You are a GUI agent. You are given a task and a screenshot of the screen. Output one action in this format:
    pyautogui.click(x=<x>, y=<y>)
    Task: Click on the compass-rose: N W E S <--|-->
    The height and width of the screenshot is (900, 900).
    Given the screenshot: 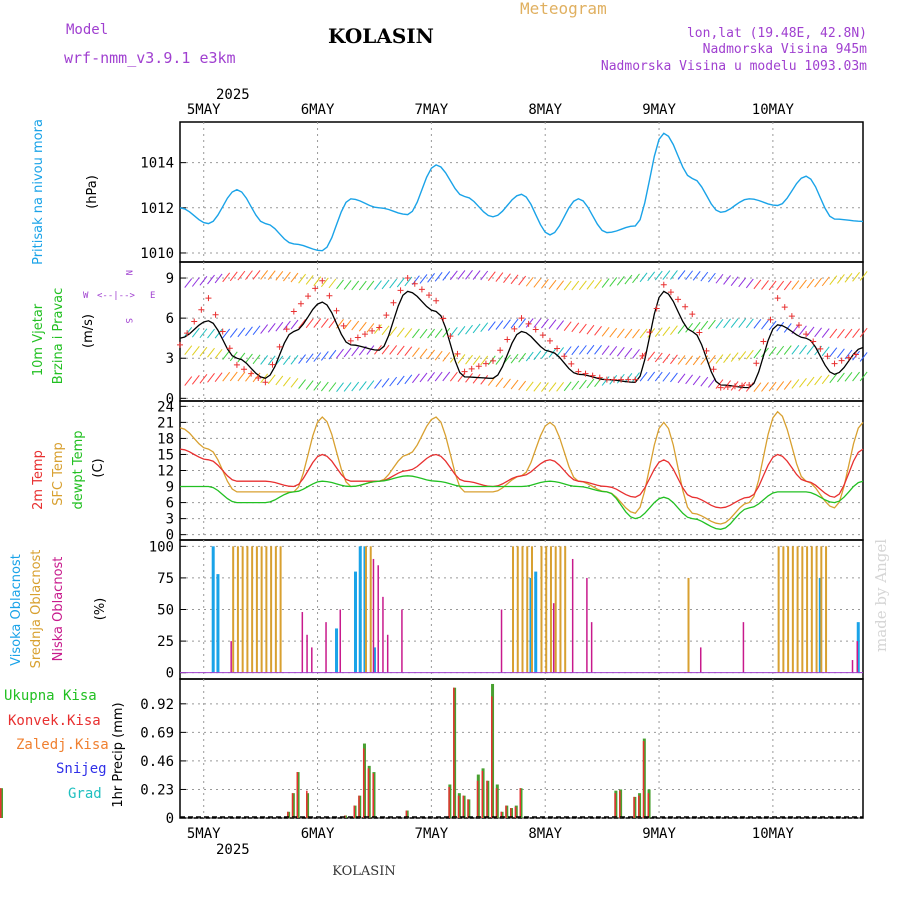 What is the action you would take?
    pyautogui.click(x=119, y=296)
    